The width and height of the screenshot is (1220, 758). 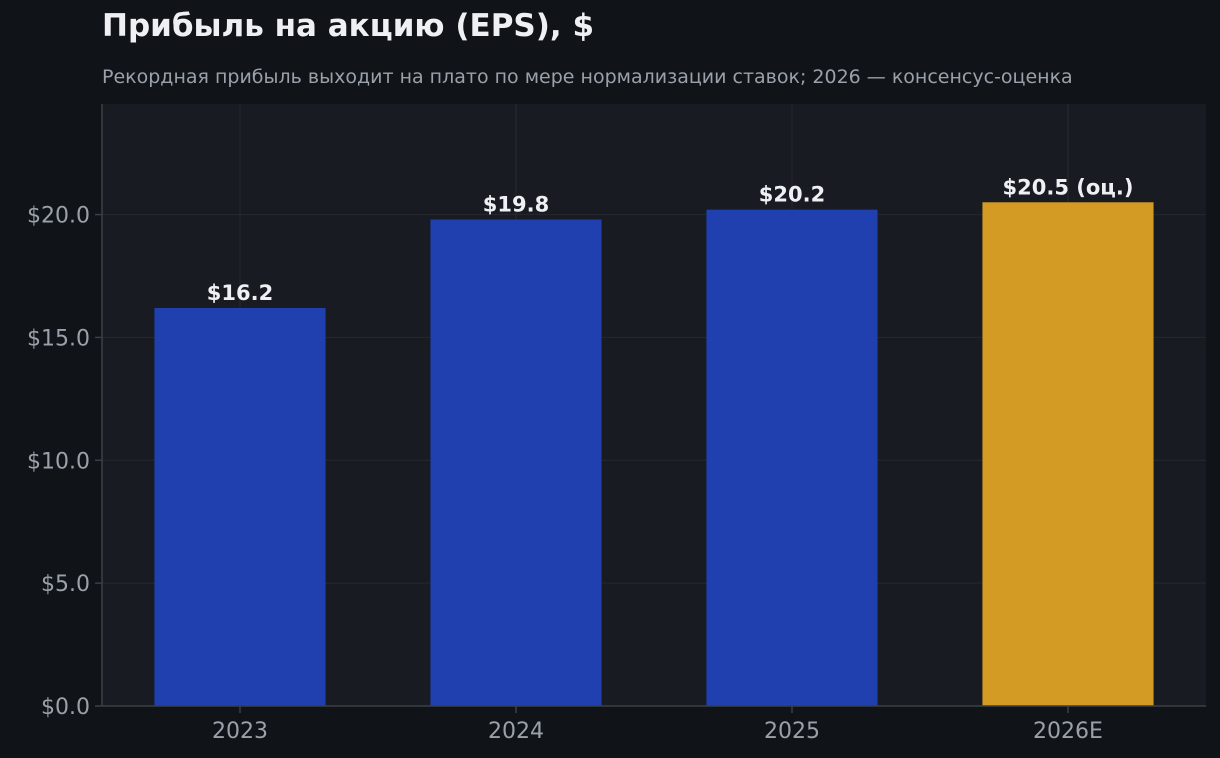 I want to click on x-tick-label: 2024, so click(x=516, y=731).